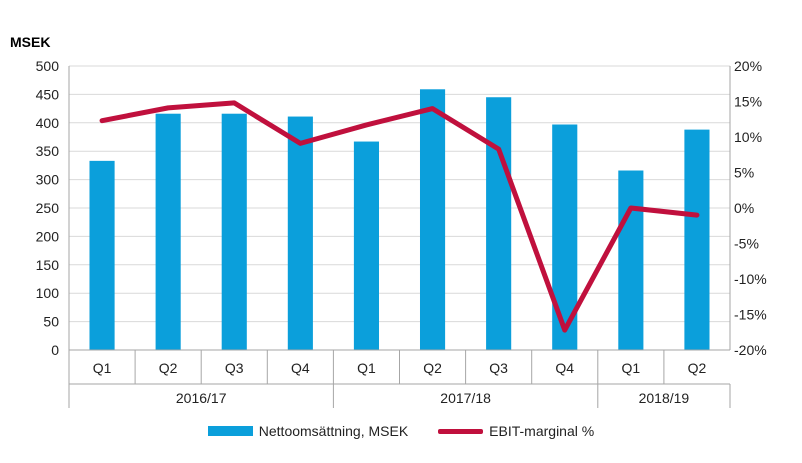  What do you see at coordinates (333, 431) in the screenshot?
I see `legend-bar-label: Nettoomsättning, MSEK` at bounding box center [333, 431].